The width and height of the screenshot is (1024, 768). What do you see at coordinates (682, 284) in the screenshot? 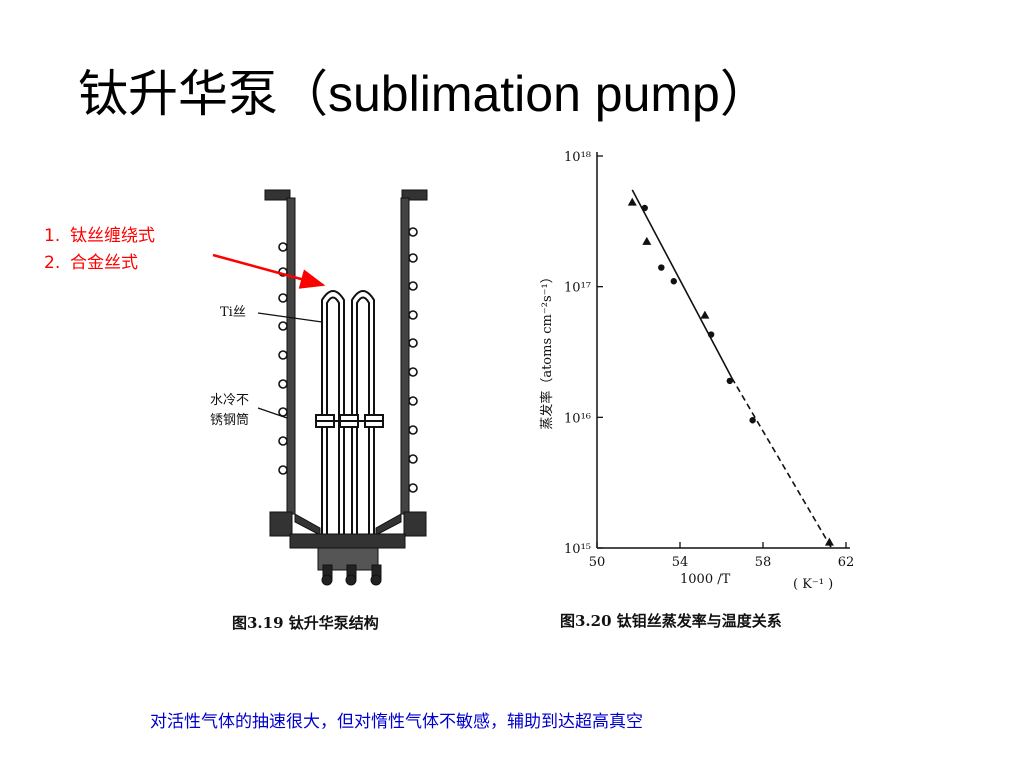
I see `fit-line-solid` at bounding box center [682, 284].